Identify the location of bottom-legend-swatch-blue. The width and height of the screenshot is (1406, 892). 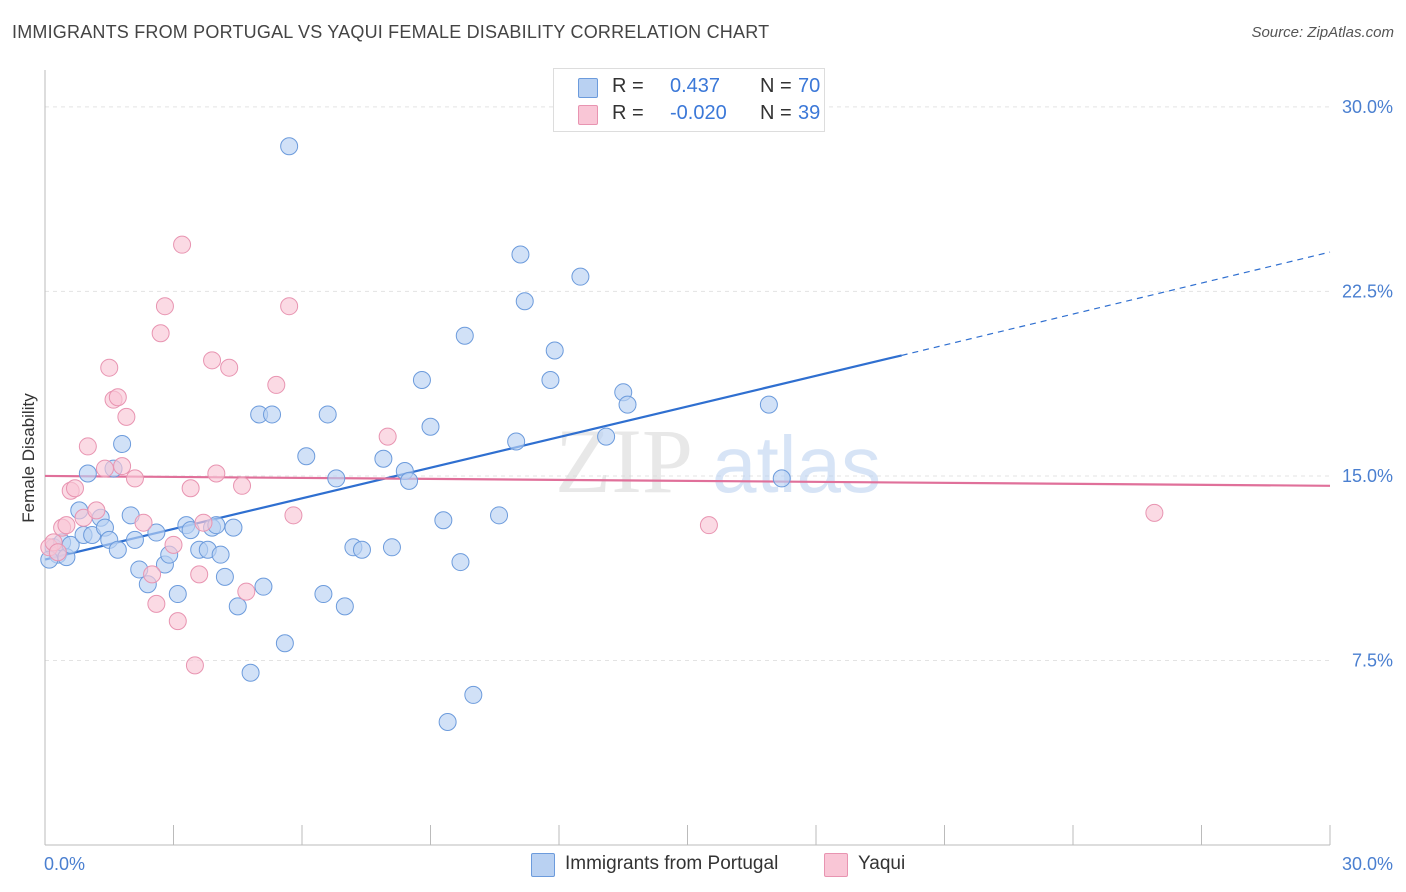
(543, 865).